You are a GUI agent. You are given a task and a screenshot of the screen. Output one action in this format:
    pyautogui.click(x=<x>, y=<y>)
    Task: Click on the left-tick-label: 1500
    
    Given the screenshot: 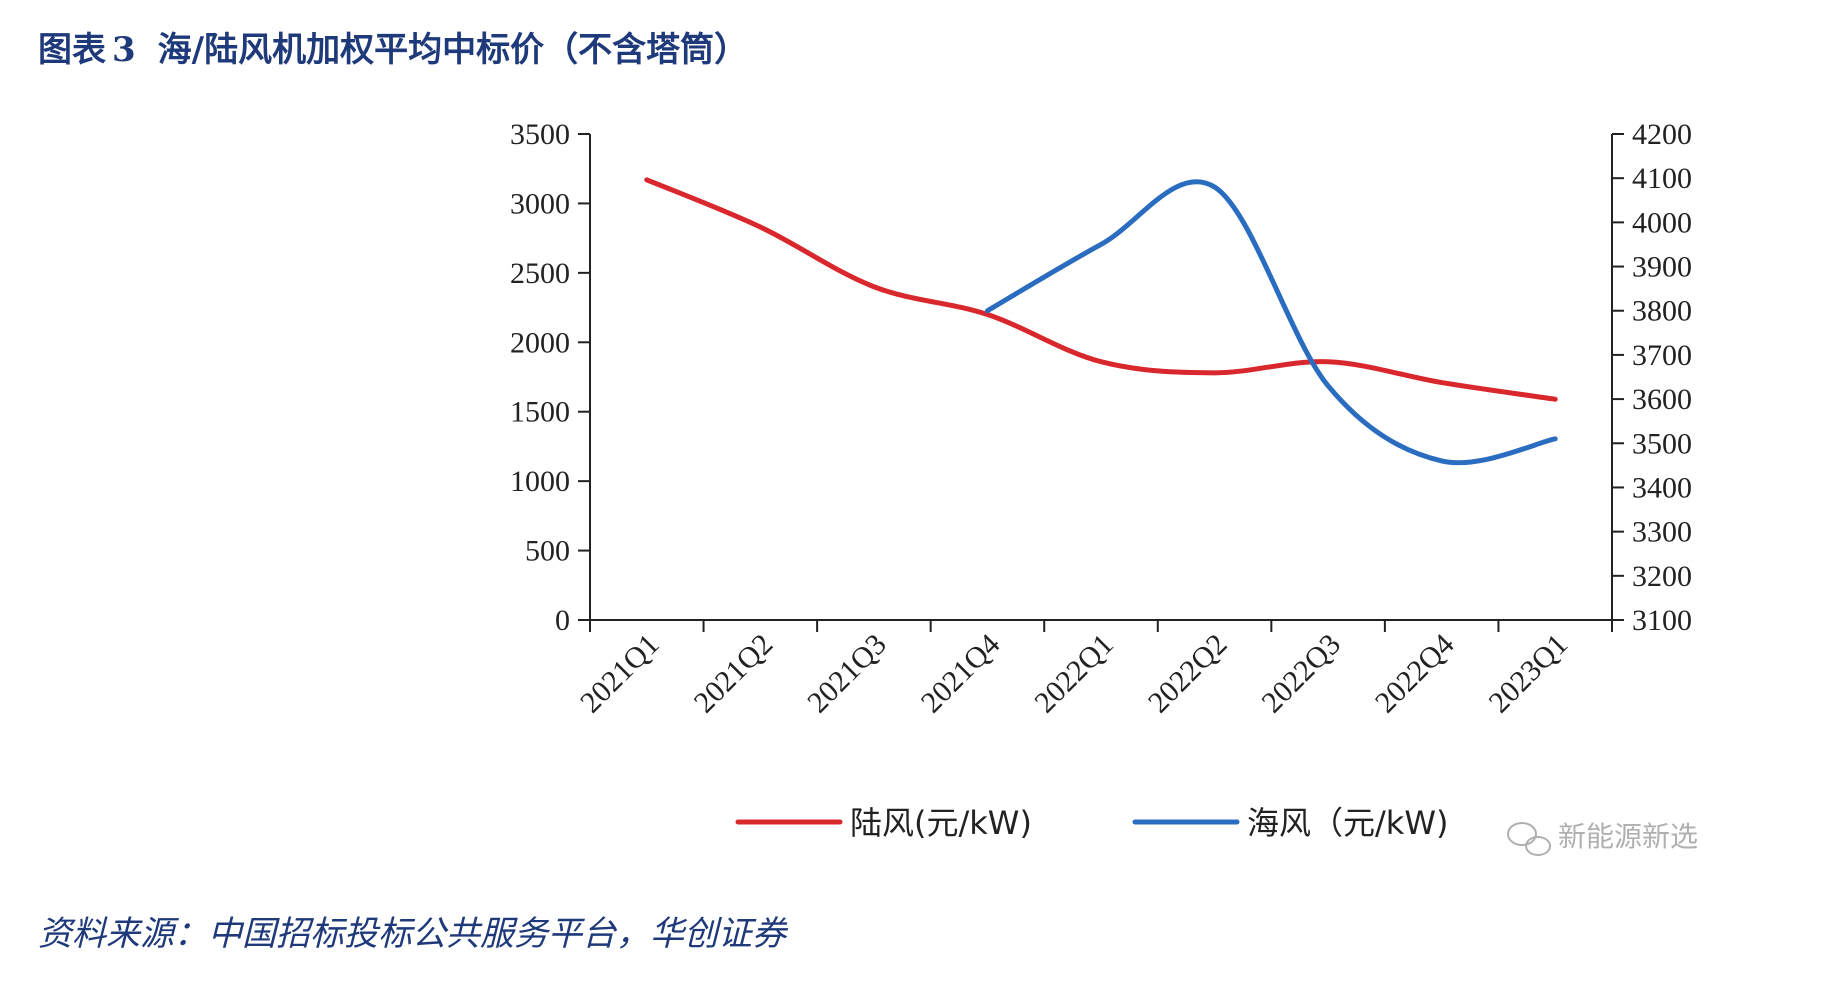 What is the action you would take?
    pyautogui.click(x=540, y=412)
    